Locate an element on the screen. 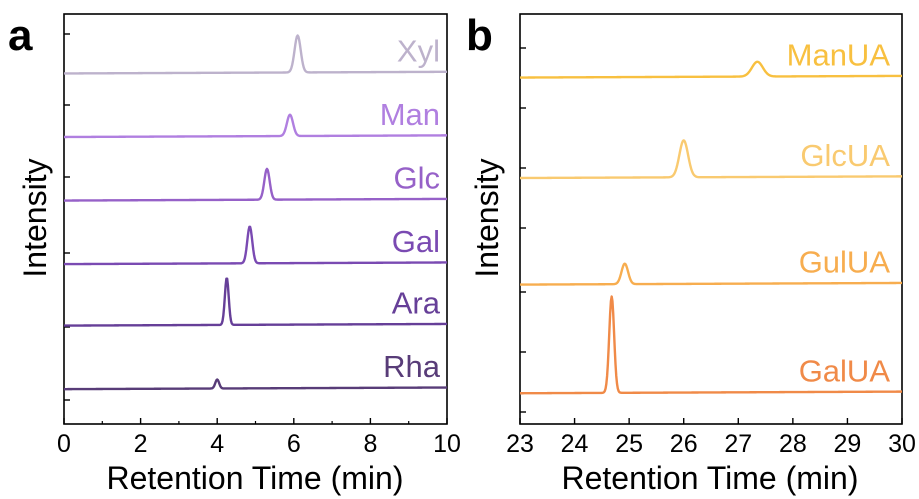 Image resolution: width=919 pixels, height=499 pixels. x-tick-label: 27 is located at coordinates (738, 444).